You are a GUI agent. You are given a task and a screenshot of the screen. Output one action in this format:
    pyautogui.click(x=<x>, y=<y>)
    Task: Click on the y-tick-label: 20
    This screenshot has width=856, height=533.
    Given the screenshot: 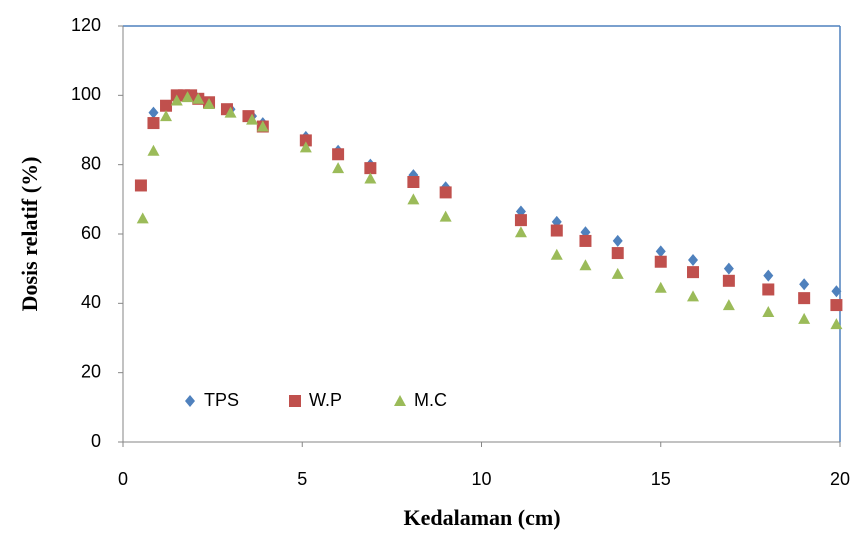 What is the action you would take?
    pyautogui.click(x=91, y=371)
    